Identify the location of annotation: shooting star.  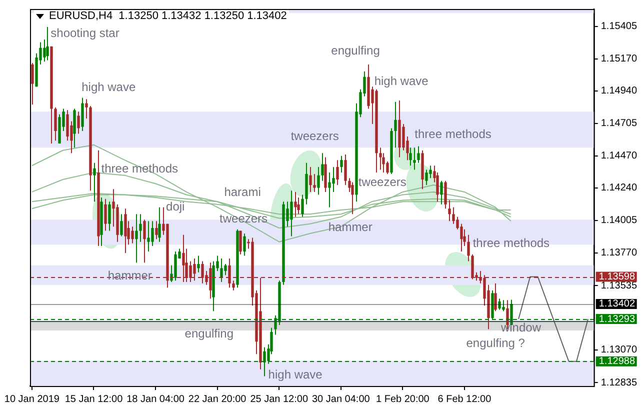
(85, 33).